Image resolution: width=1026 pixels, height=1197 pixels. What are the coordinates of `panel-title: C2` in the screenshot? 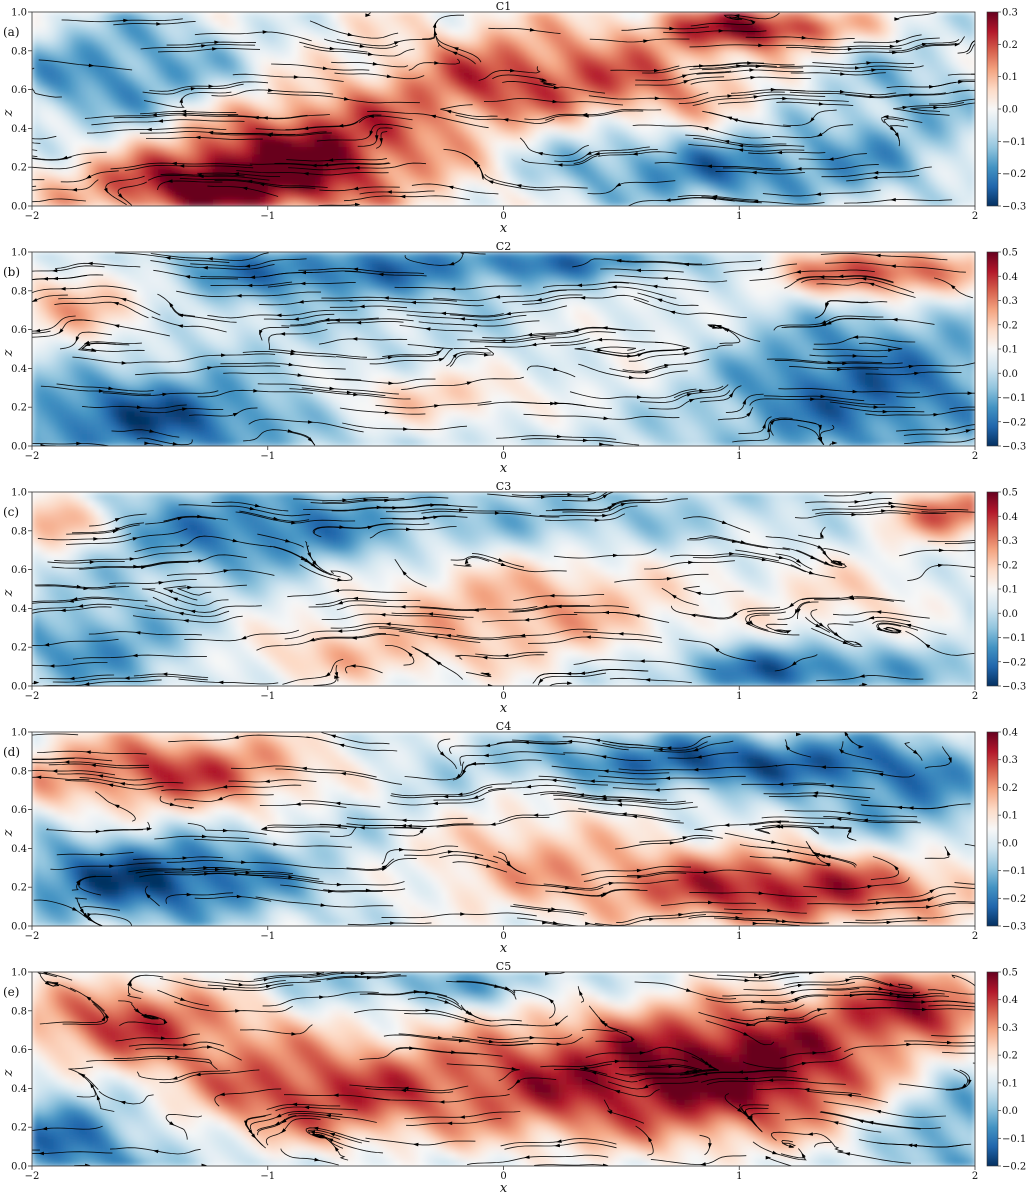 It's located at (503, 246).